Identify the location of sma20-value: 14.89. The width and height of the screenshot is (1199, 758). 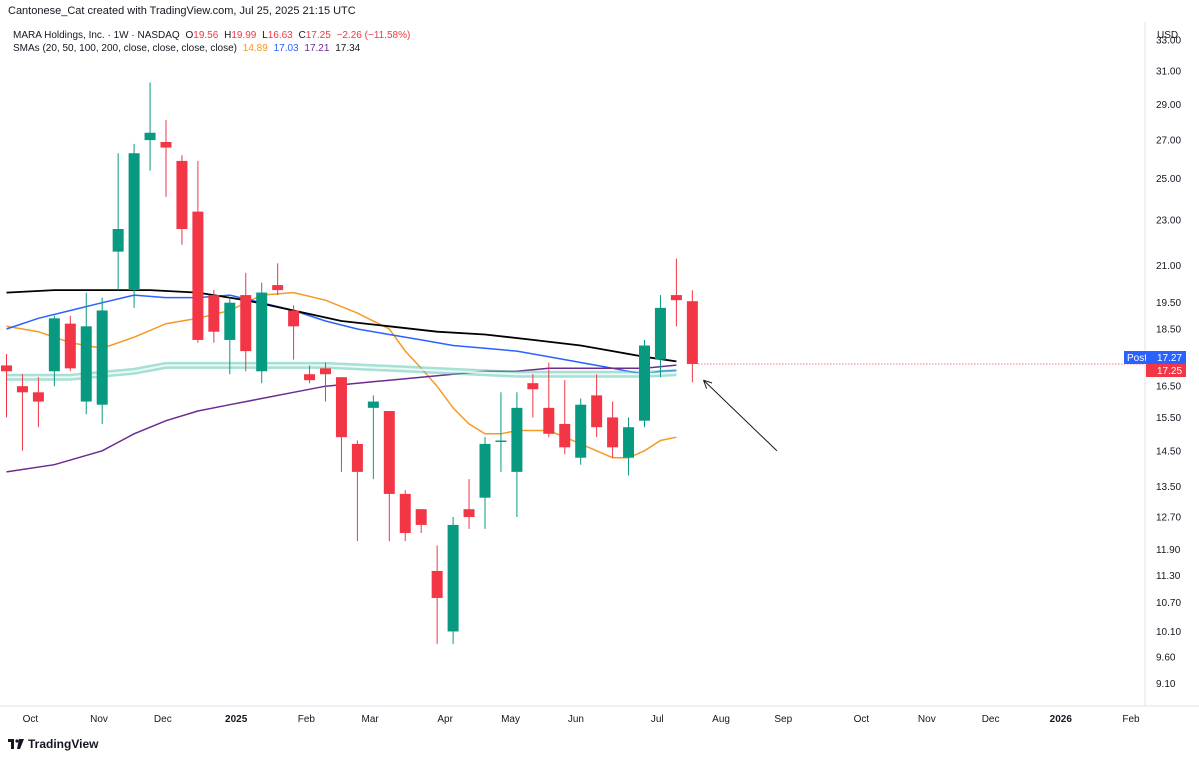
(255, 48).